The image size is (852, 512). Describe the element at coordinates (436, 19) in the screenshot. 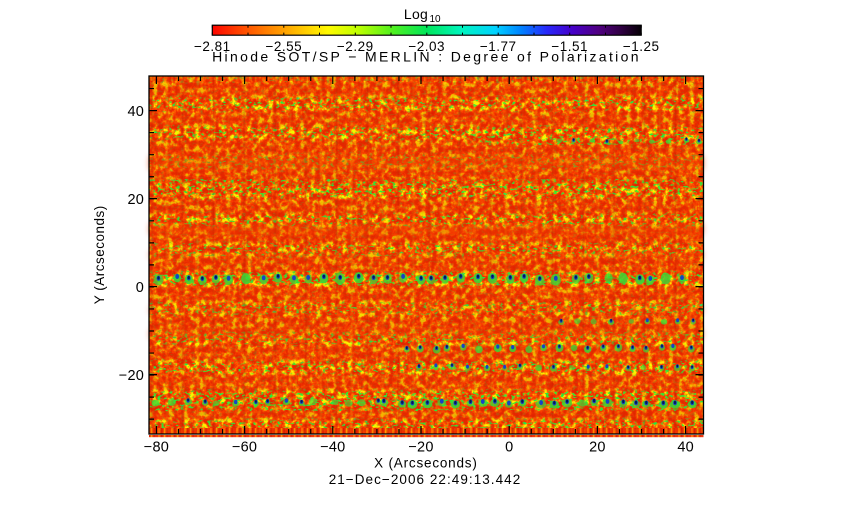

I see `svg-text: 10` at that location.